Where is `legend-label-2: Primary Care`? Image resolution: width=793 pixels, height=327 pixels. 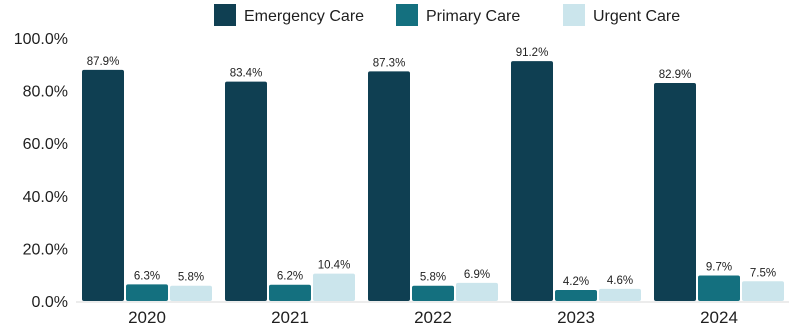
legend-label-2: Primary Care is located at coordinates (473, 16).